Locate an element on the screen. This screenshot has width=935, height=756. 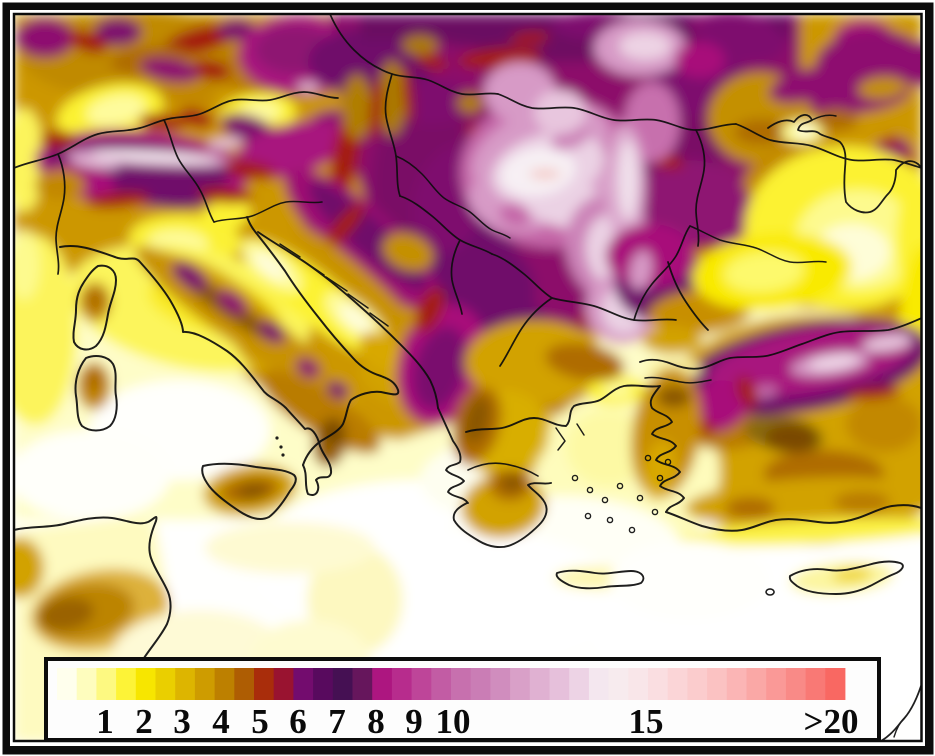
svg-text: 5 is located at coordinates (260, 721).